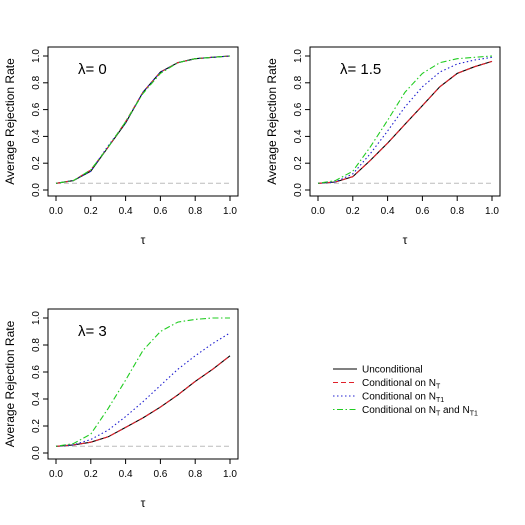  Describe the element at coordinates (360, 69) in the screenshot. I see `panel-annotation: λ= 1.5` at that location.